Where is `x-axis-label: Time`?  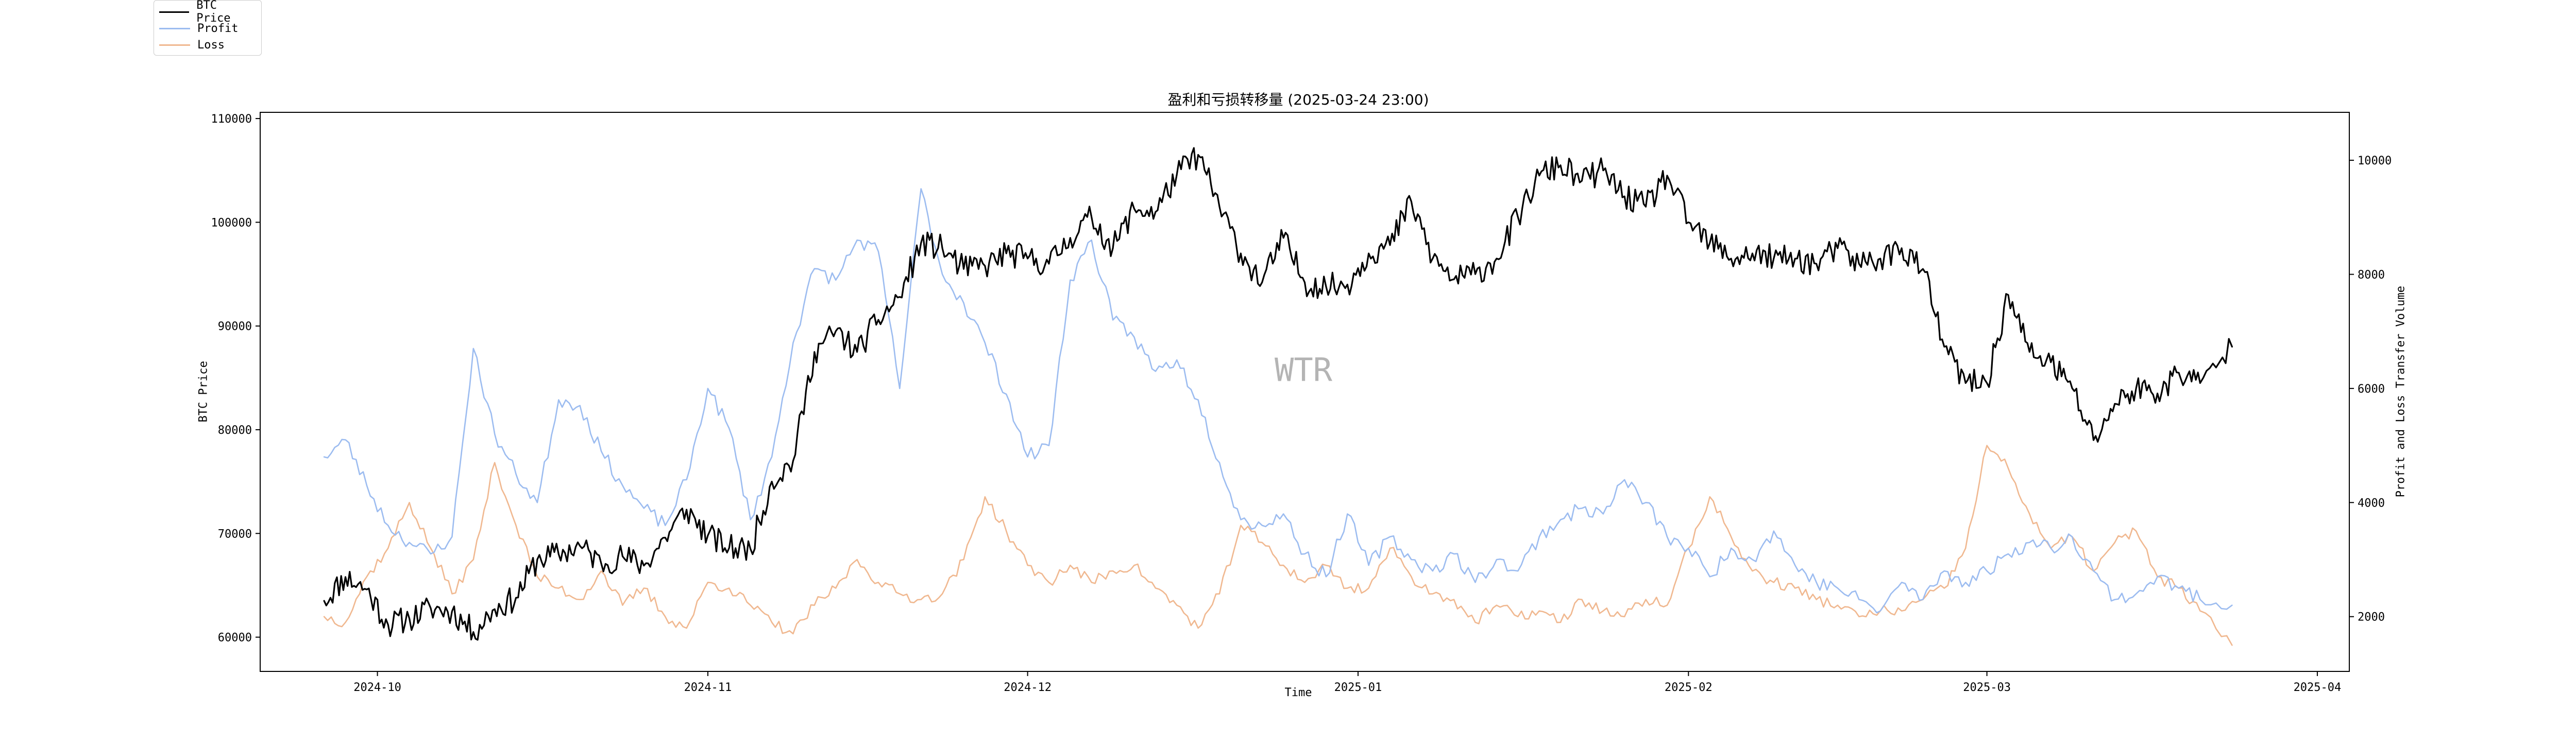 x-axis-label: Time is located at coordinates (1298, 692).